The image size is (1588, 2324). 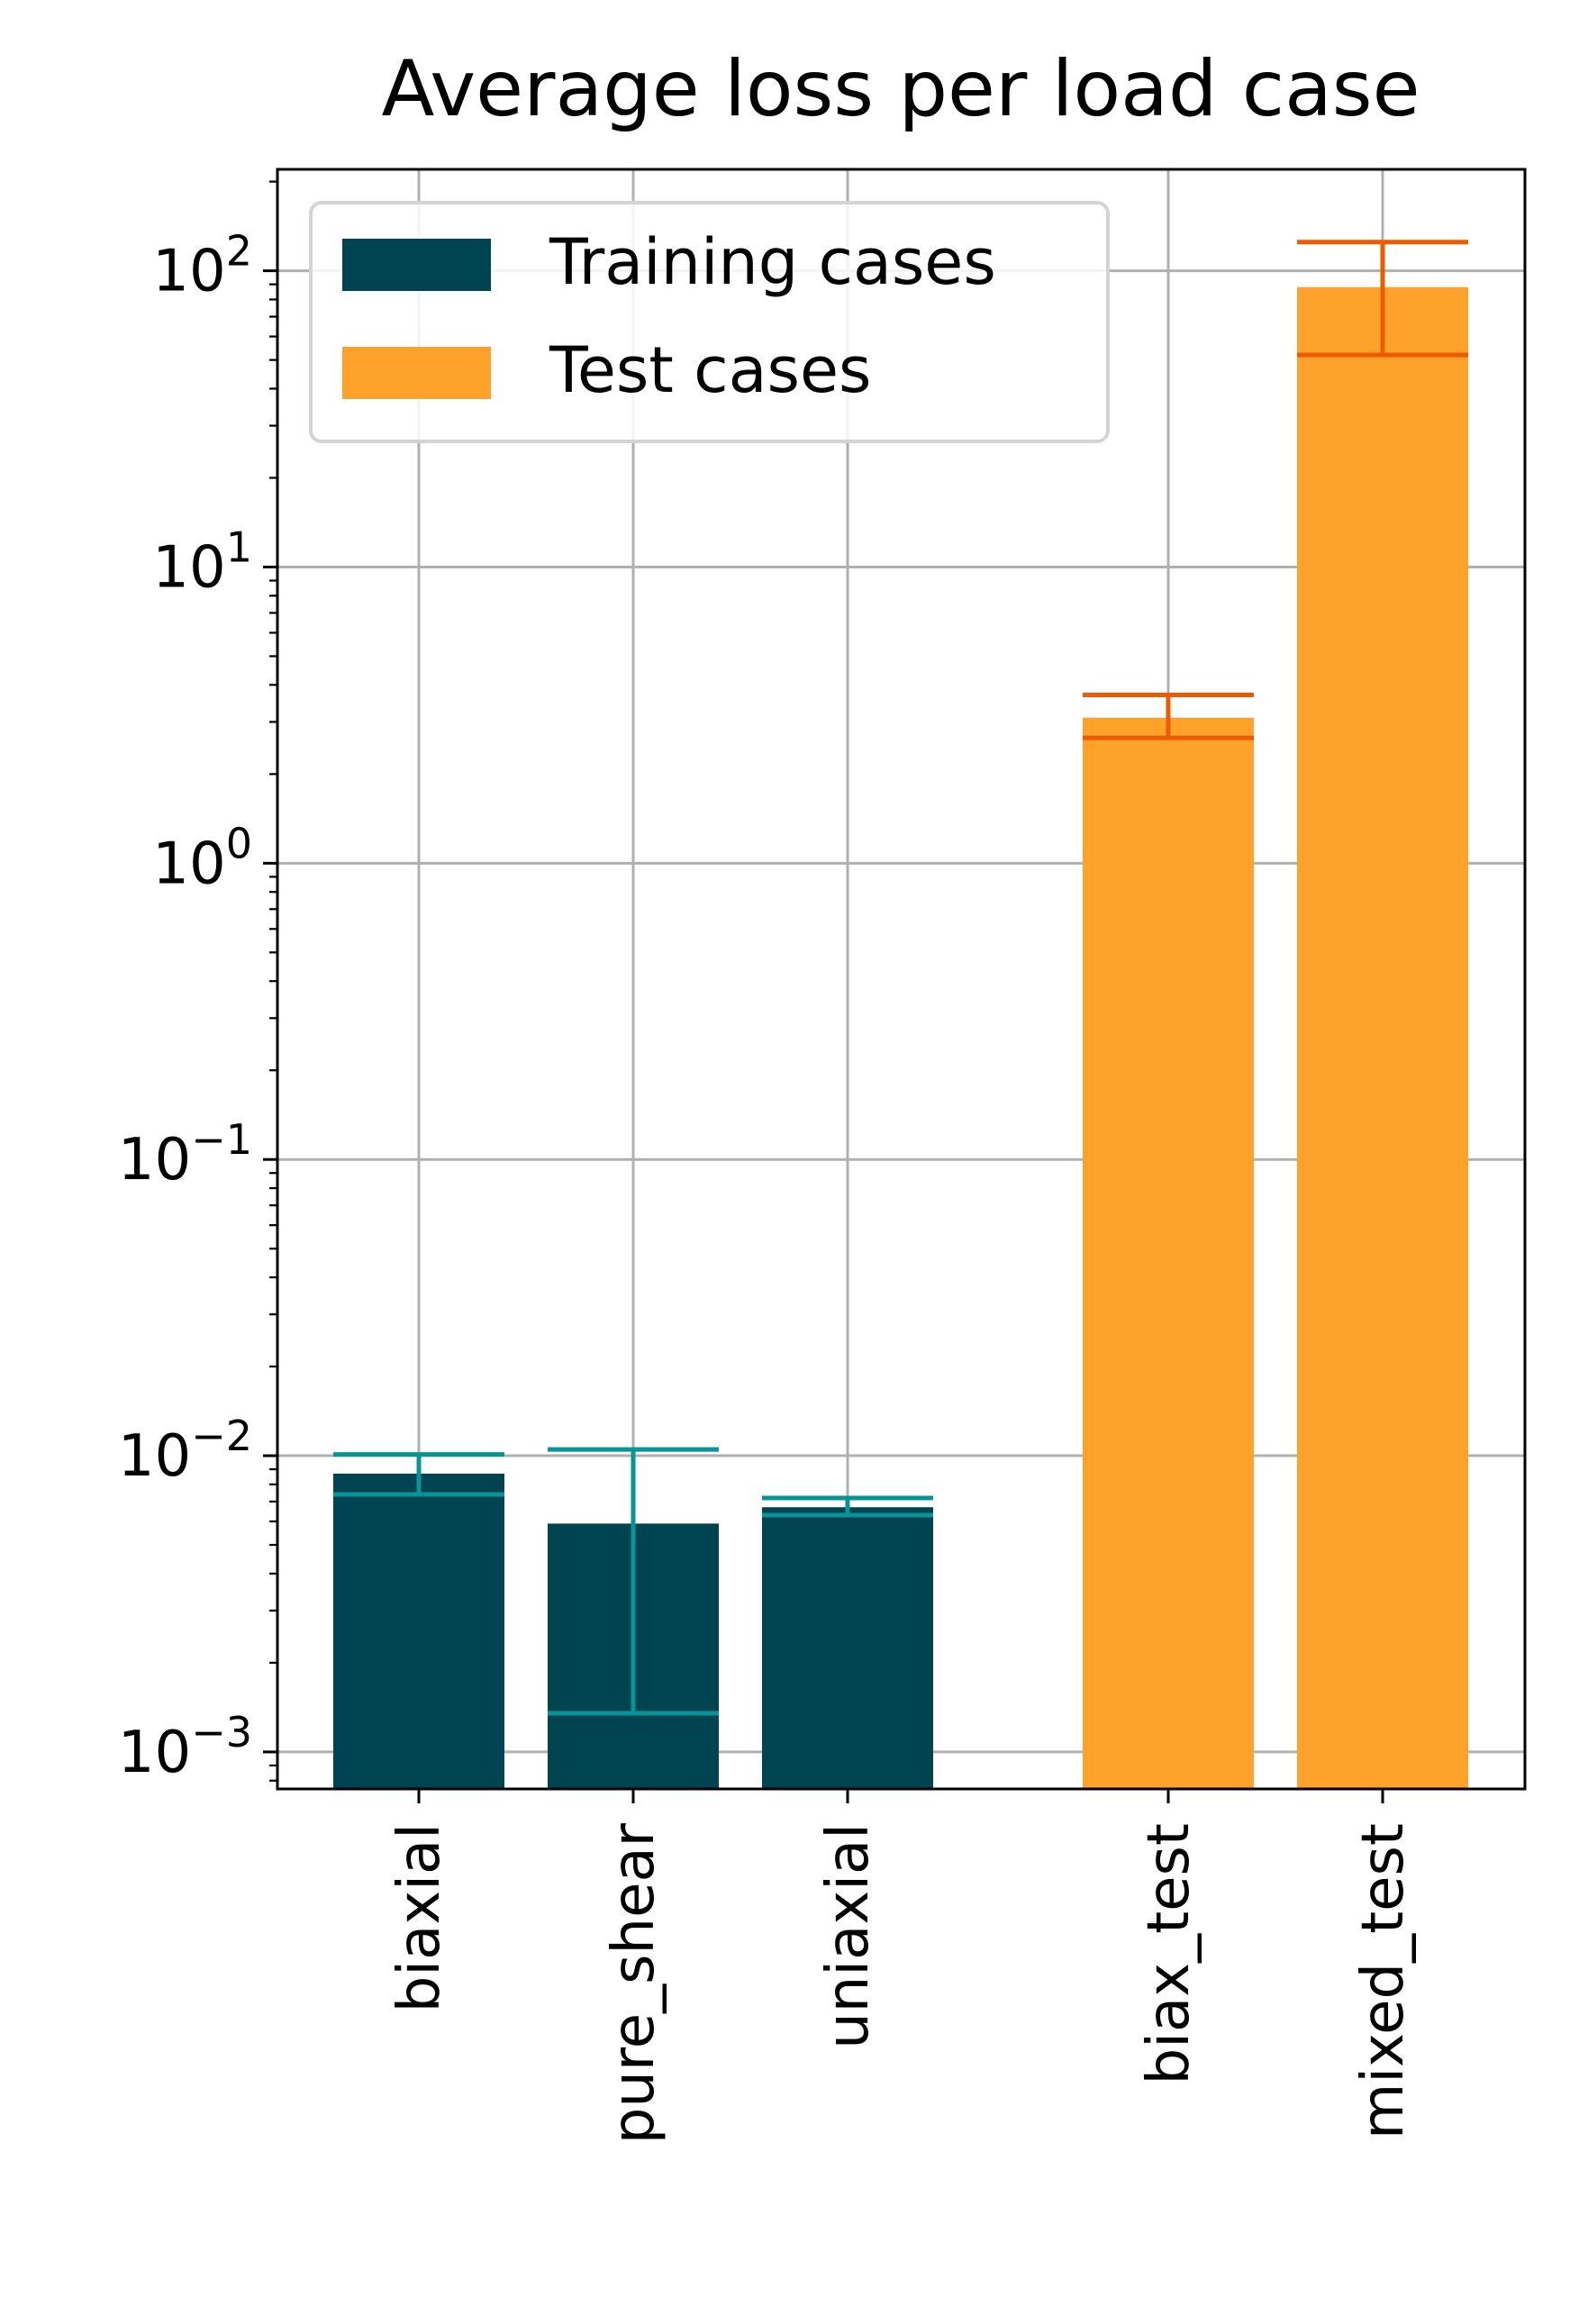 I want to click on y-tick-label: 10⁰, so click(x=202, y=858).